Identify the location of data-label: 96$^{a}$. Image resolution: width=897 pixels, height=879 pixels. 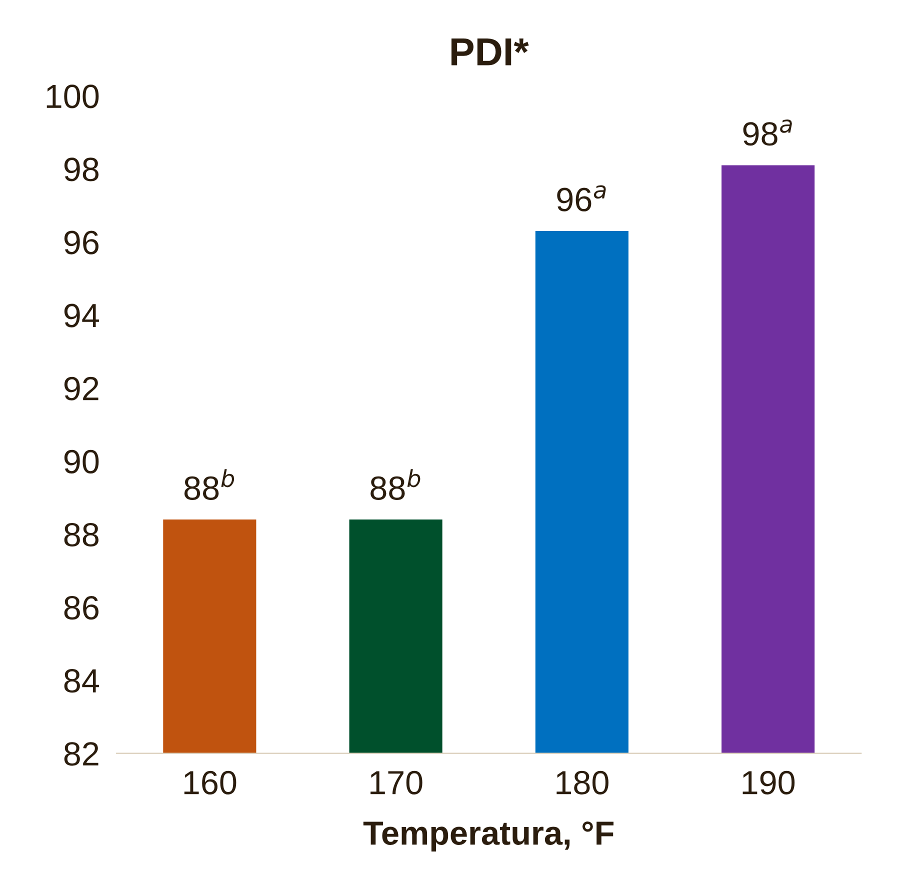
(581, 198).